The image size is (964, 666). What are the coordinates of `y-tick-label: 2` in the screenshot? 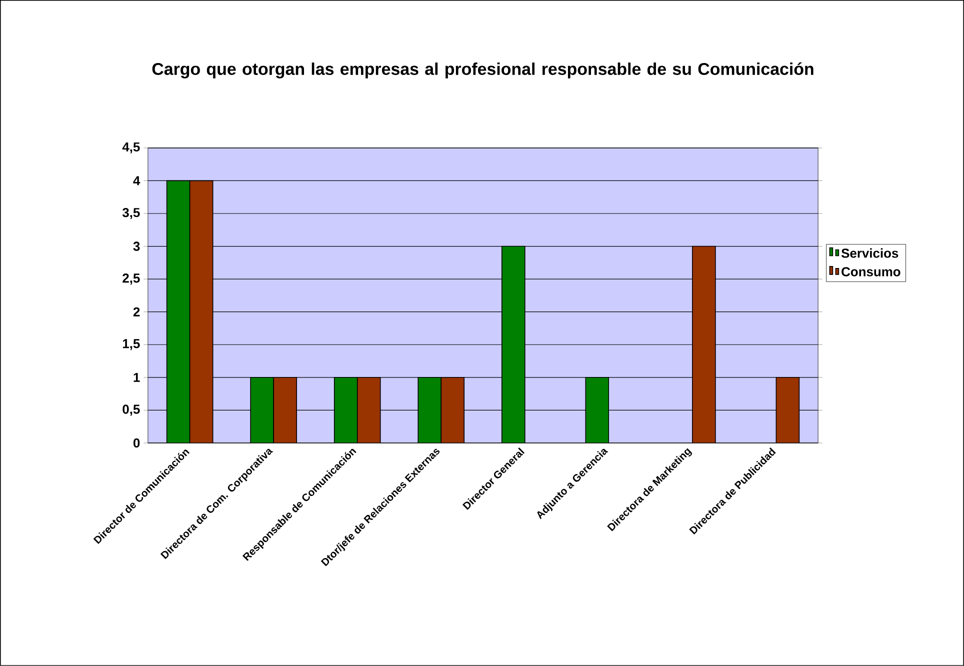 It's located at (136, 311).